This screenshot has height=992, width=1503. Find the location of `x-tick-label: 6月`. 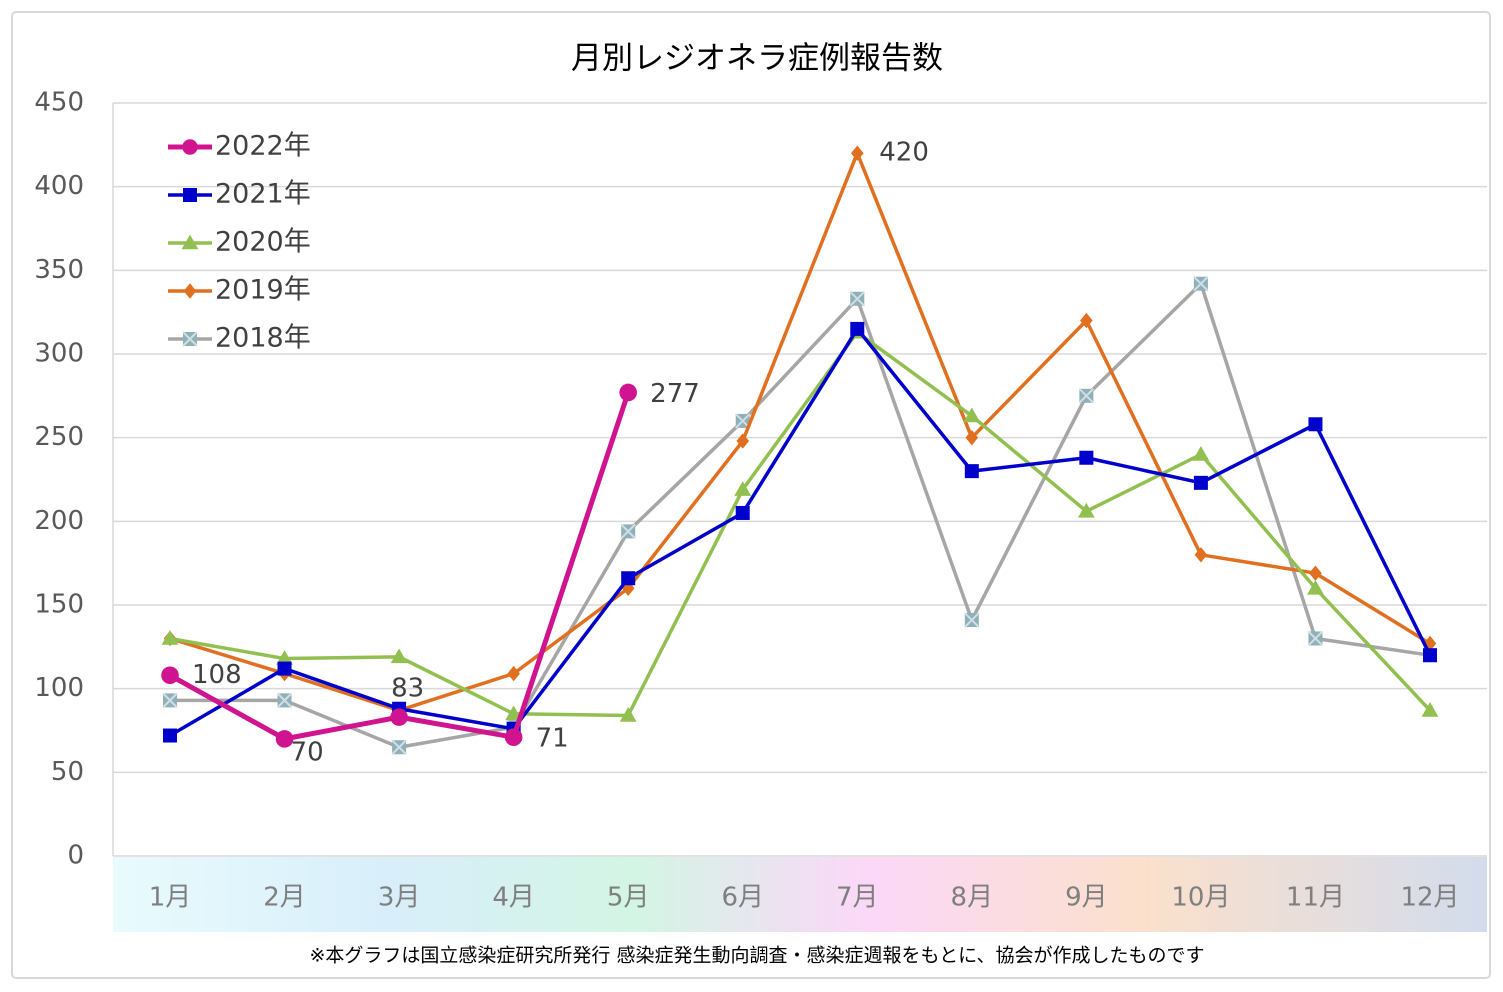

x-tick-label: 6月 is located at coordinates (742, 898).